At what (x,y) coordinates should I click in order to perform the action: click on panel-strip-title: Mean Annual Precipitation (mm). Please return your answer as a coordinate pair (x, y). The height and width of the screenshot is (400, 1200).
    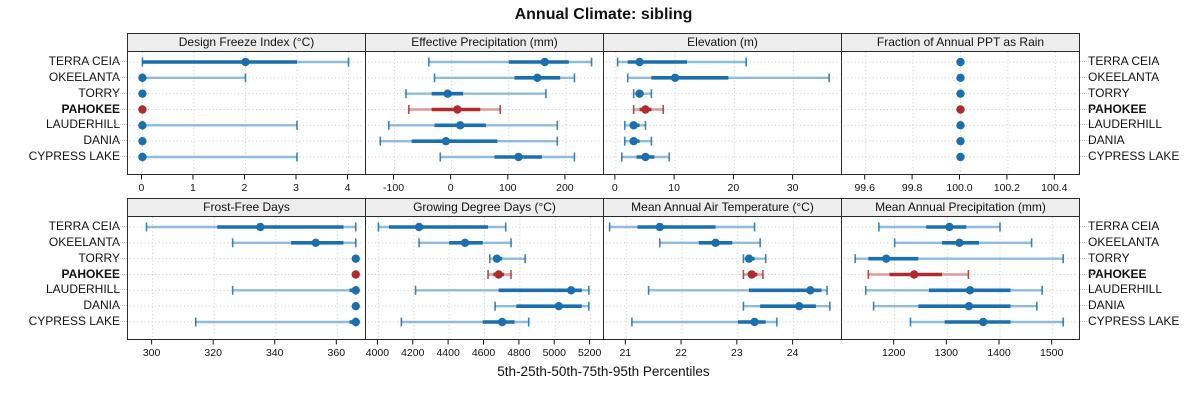
    Looking at the image, I should click on (960, 208).